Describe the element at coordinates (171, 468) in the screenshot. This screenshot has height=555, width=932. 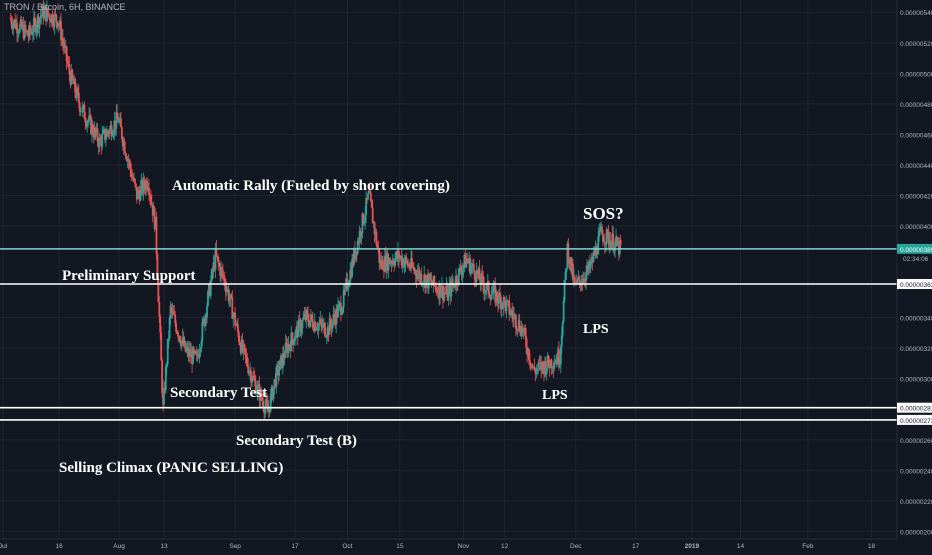
I see `annotation-selling-climax: Selling Climax (PANIC SELLING)` at that location.